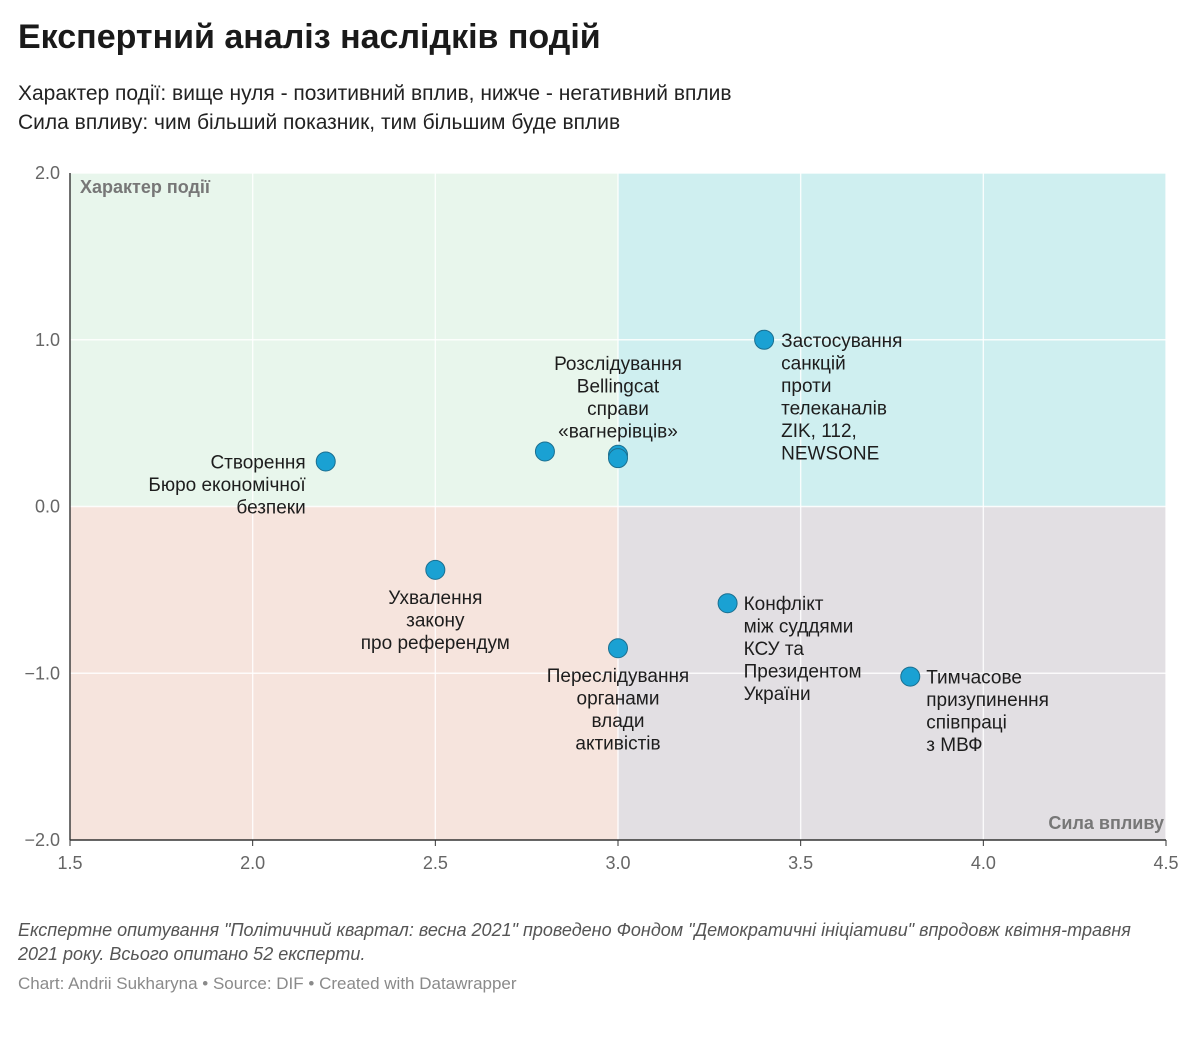  Describe the element at coordinates (47, 173) in the screenshot. I see `y-tick-label: 2.0` at that location.